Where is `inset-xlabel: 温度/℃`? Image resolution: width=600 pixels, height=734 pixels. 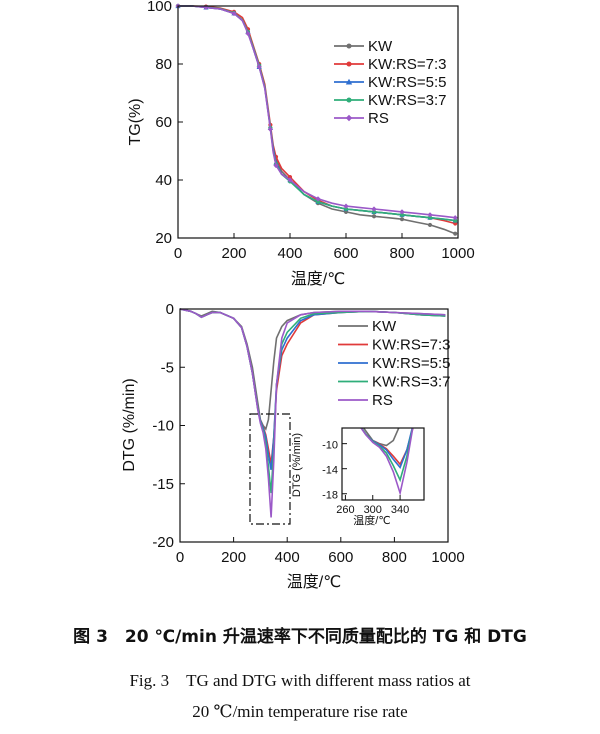
inset-xlabel: 温度/℃ is located at coordinates (371, 520).